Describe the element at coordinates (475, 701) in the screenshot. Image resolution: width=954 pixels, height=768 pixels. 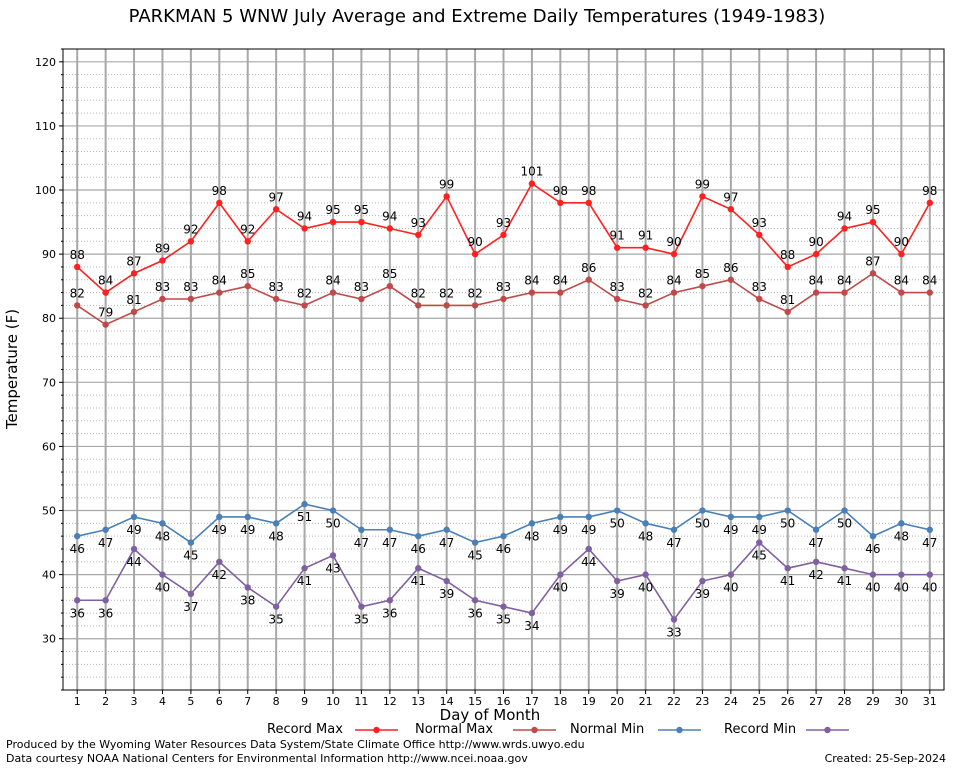
I see `x-tick-label: 15` at that location.